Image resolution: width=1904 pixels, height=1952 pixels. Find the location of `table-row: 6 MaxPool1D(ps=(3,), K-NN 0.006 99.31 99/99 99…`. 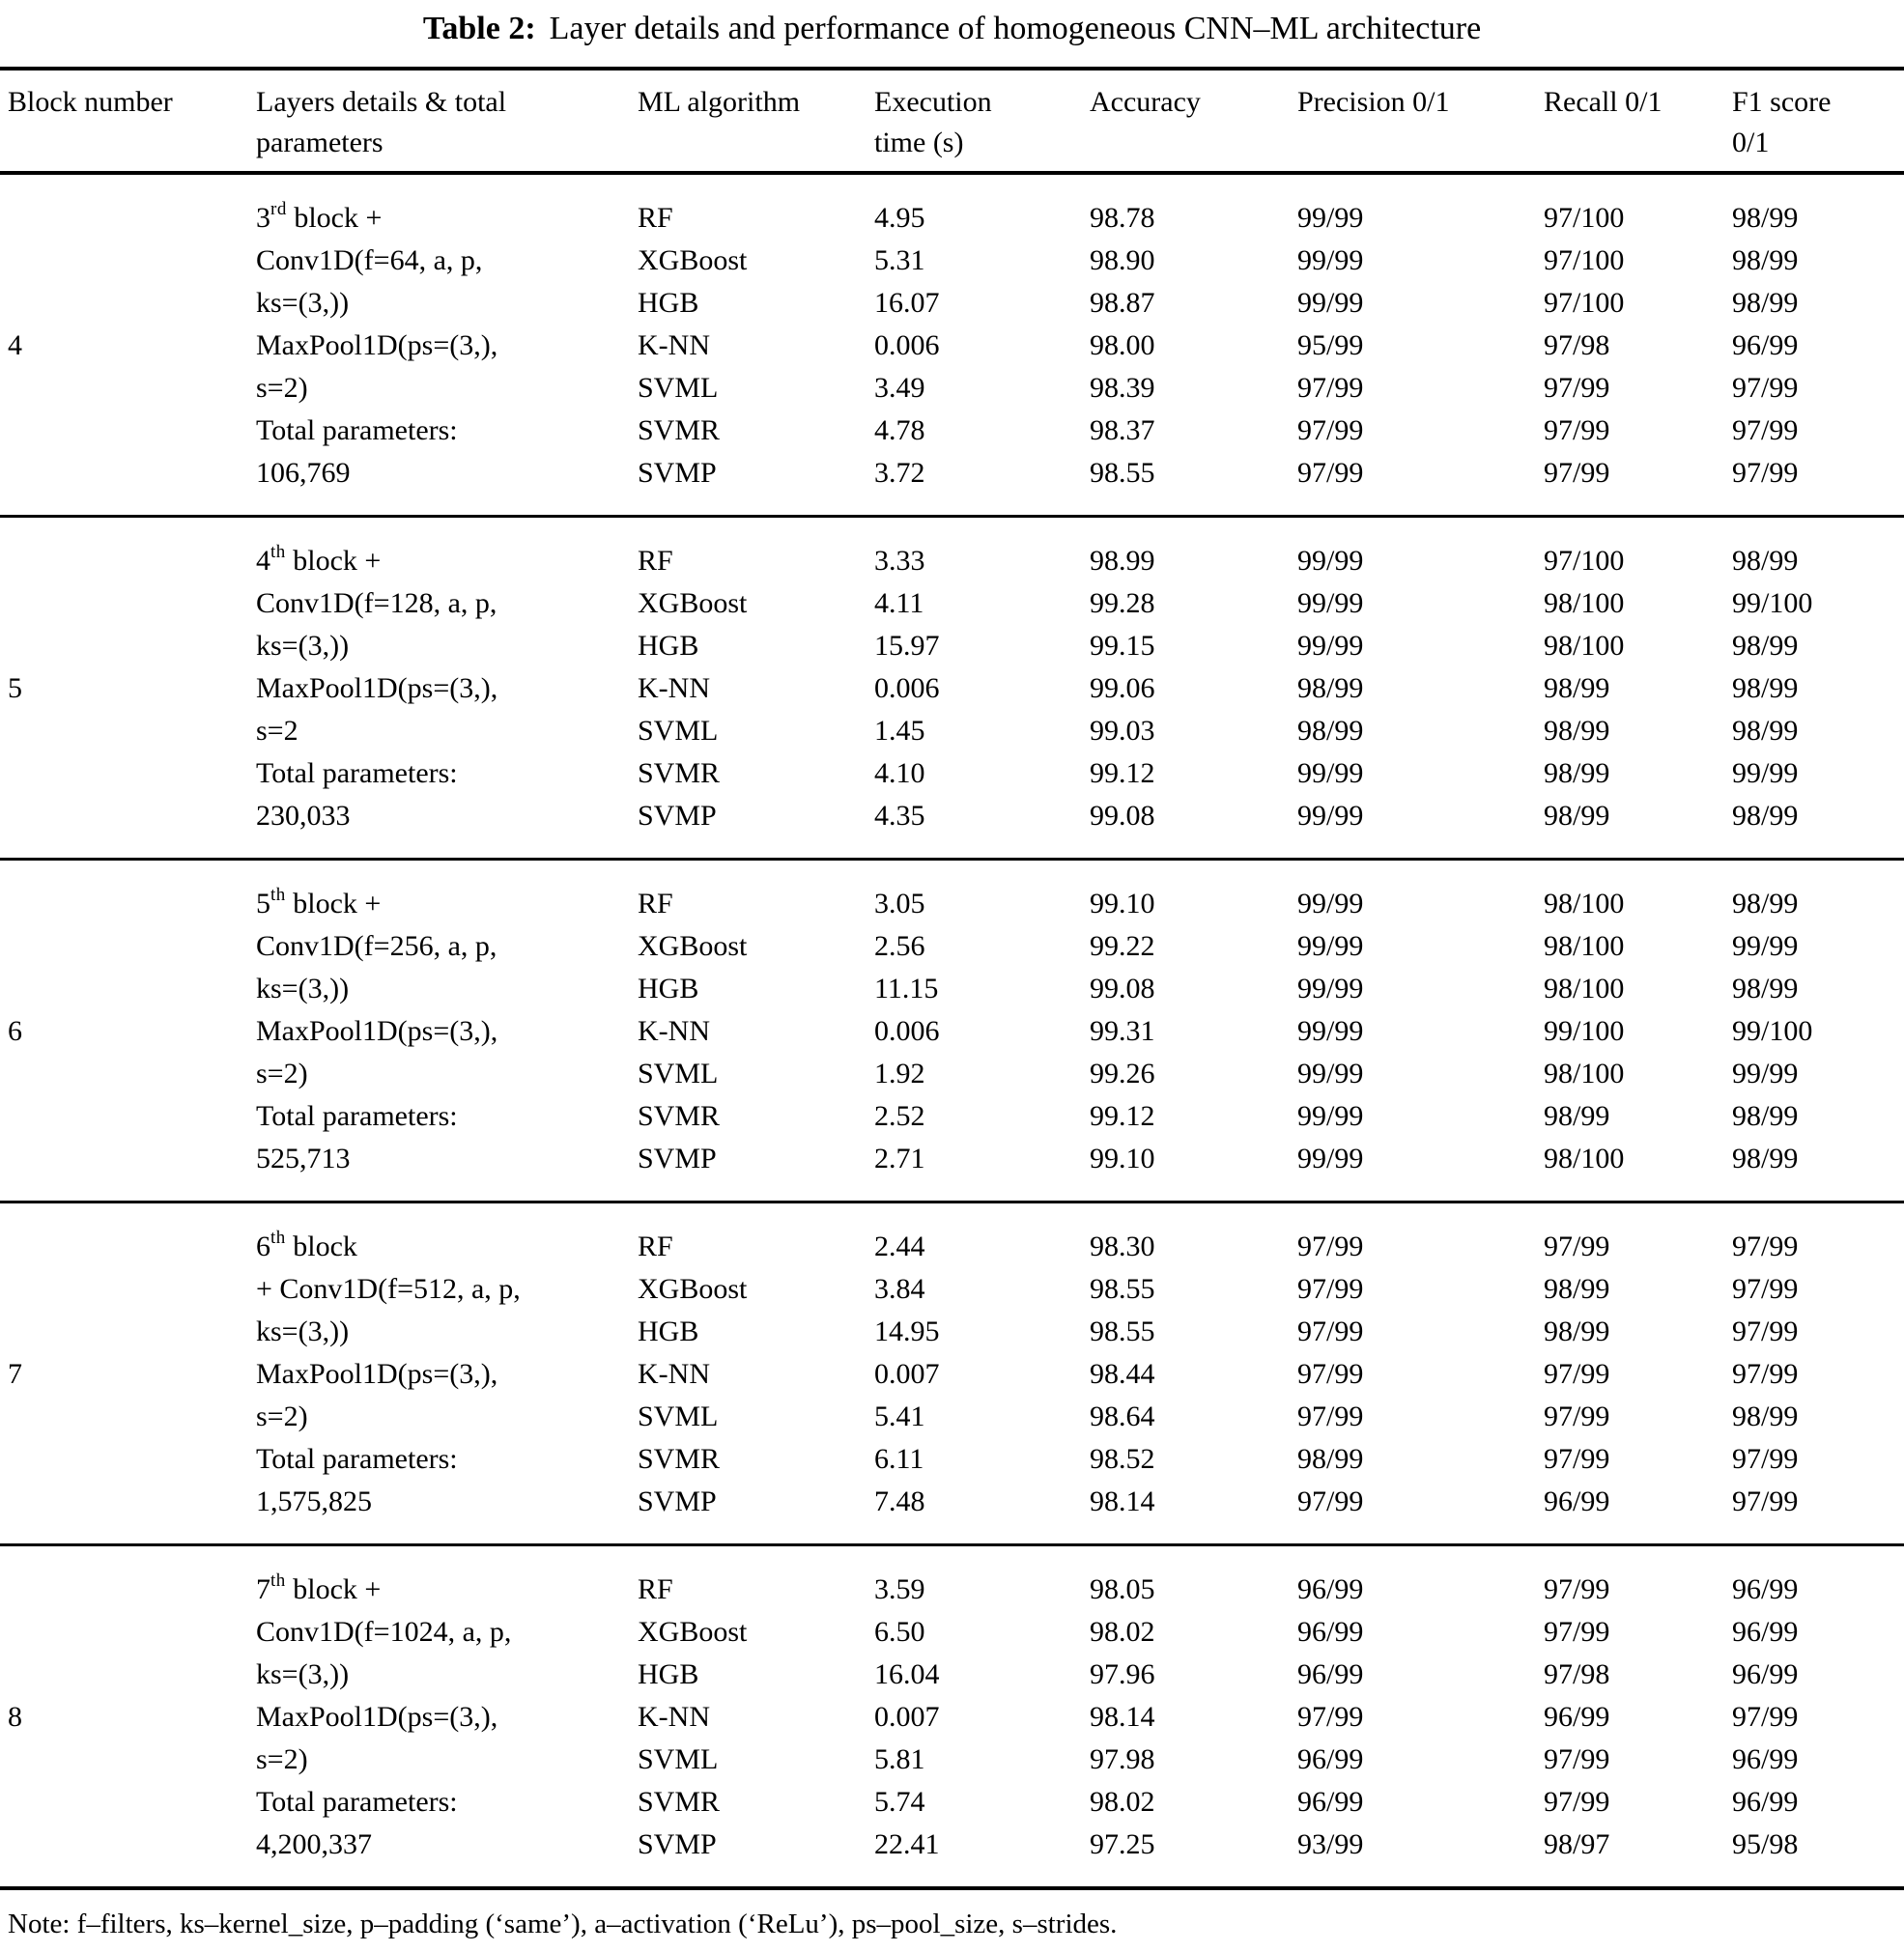

table-row: 6 MaxPool1D(ps=(3,), K-NN 0.006 99.31 99/99 99… is located at coordinates (952, 1031).